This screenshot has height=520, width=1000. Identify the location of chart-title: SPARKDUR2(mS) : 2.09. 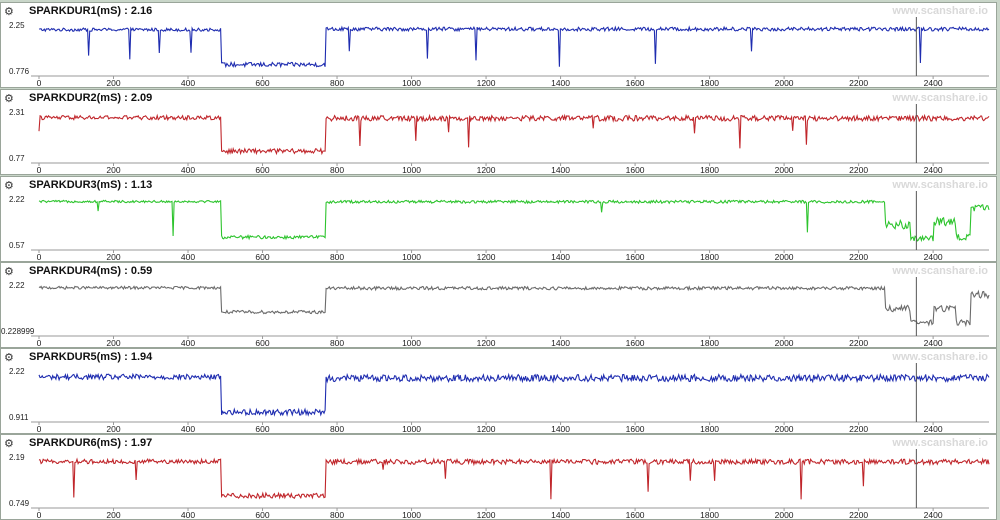
(91, 98).